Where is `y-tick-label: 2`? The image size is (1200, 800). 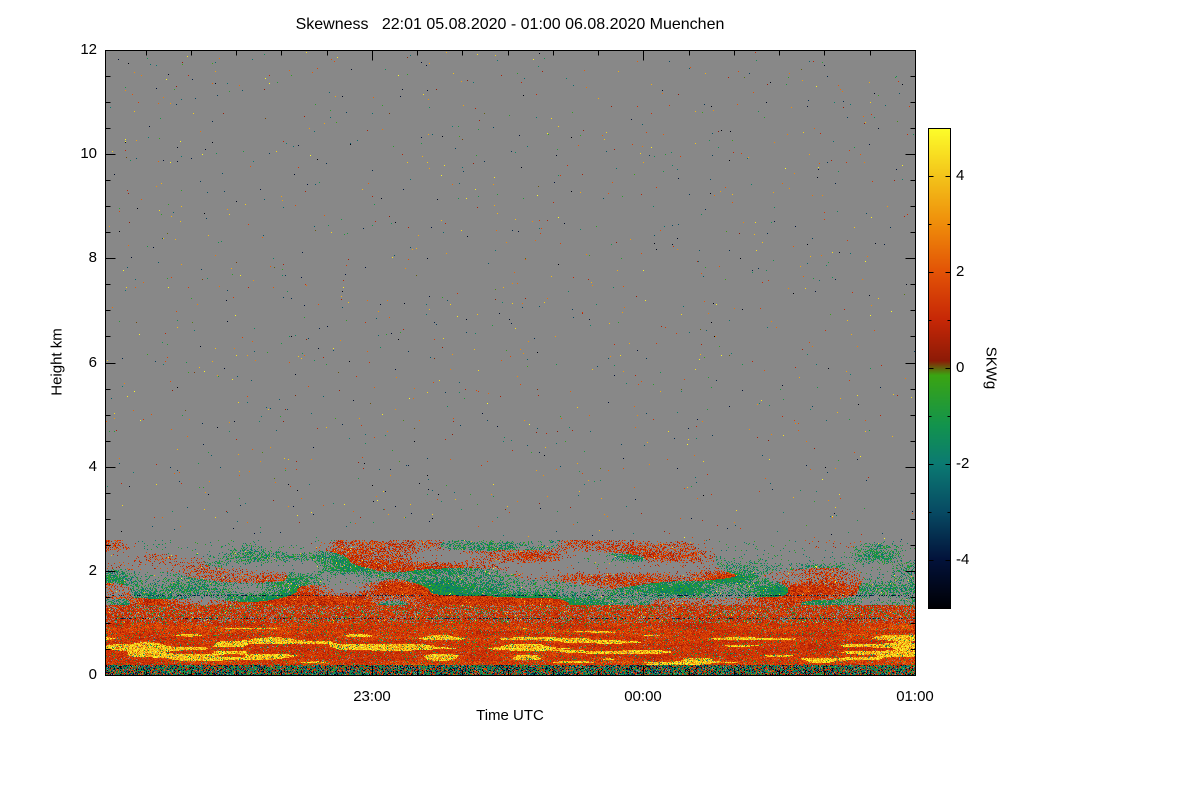 y-tick-label: 2 is located at coordinates (92, 570).